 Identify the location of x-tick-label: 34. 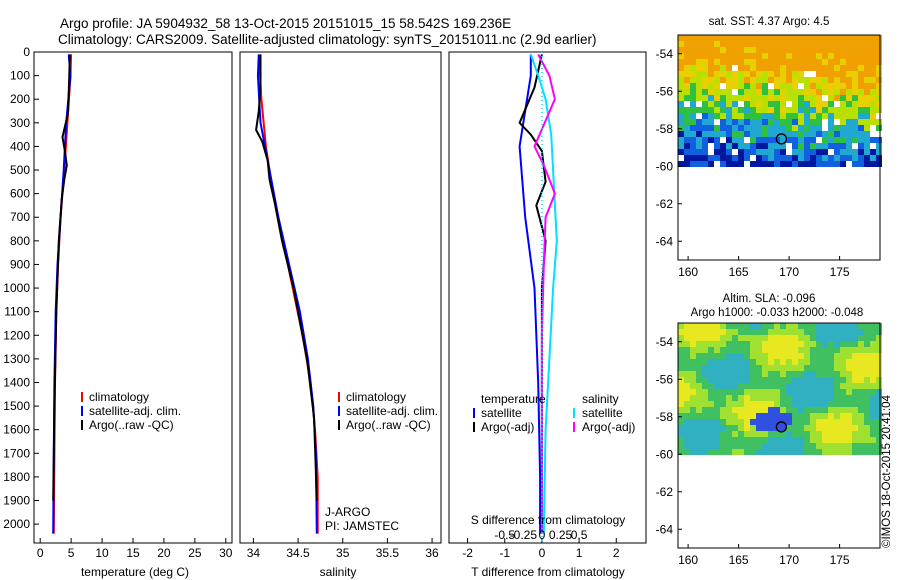
(254, 553).